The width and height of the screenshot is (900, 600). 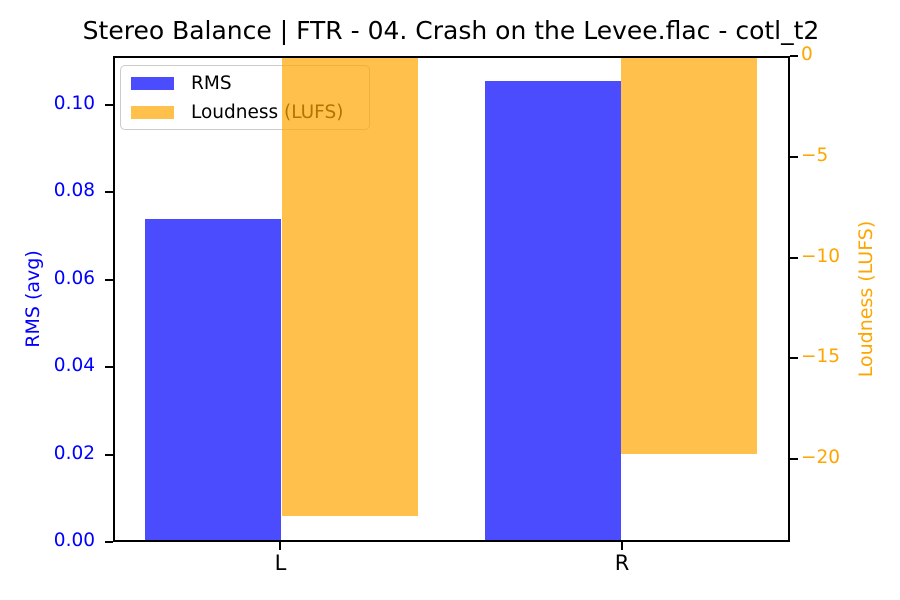 I want to click on left-tick-label: 0.00, so click(x=74, y=540).